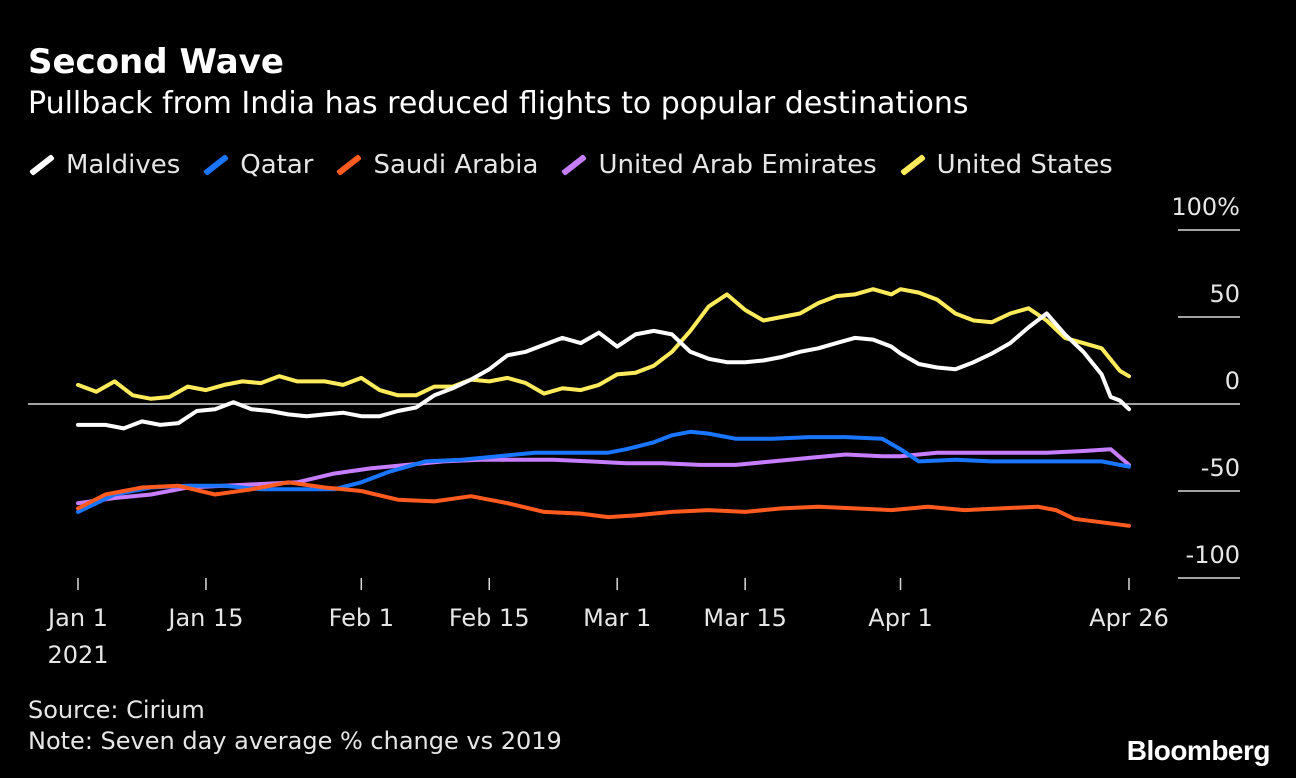  Describe the element at coordinates (123, 165) in the screenshot. I see `legend-label-maldives: Maldives` at that location.